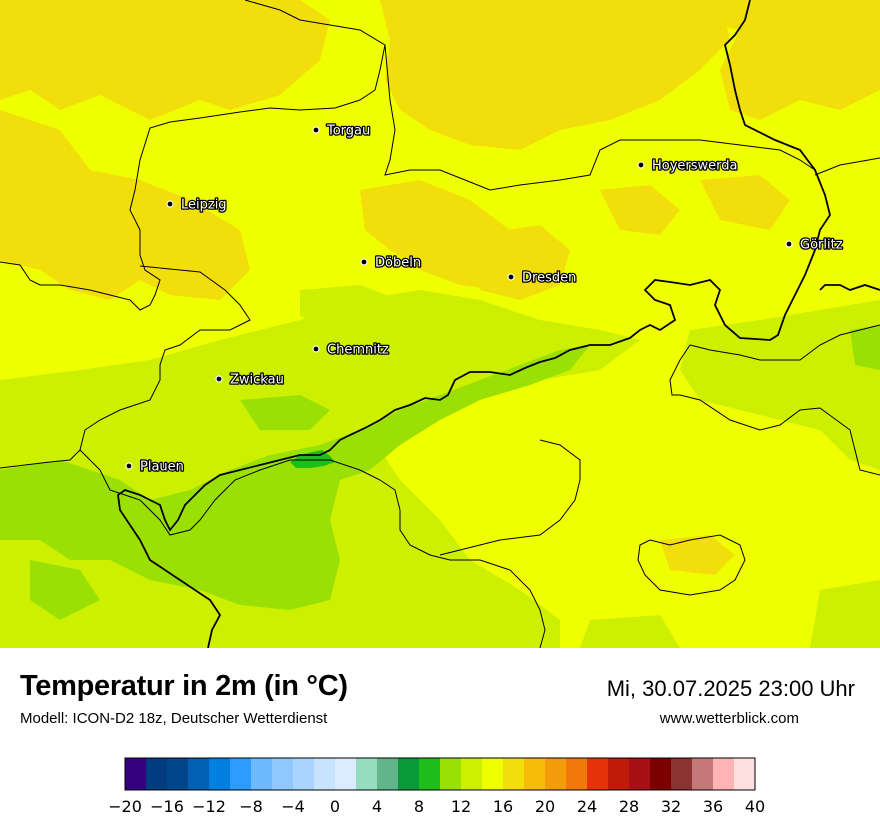  I want to click on legend-tick-label: 16, so click(503, 806).